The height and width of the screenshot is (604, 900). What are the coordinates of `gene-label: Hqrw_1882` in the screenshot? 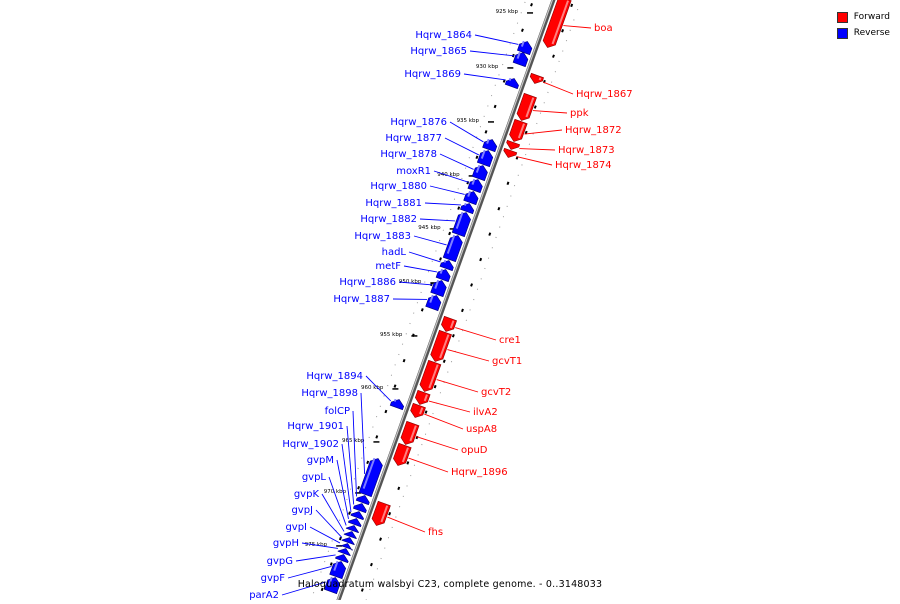 It's located at (388, 219).